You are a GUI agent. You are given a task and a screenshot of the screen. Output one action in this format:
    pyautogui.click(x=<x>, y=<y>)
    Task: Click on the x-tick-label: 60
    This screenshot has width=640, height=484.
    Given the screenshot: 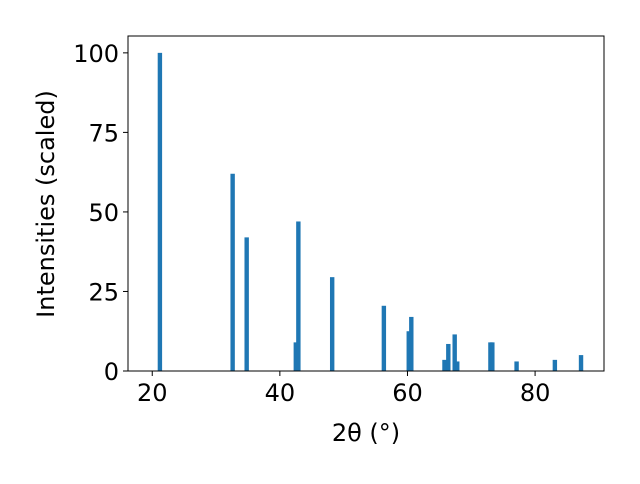 What is the action you would take?
    pyautogui.click(x=407, y=393)
    